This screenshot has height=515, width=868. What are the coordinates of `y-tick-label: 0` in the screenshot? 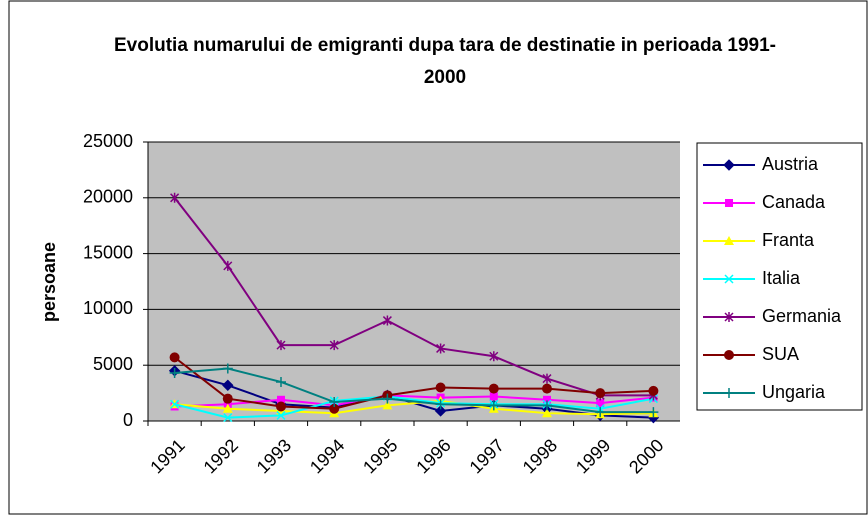 It's located at (128, 420).